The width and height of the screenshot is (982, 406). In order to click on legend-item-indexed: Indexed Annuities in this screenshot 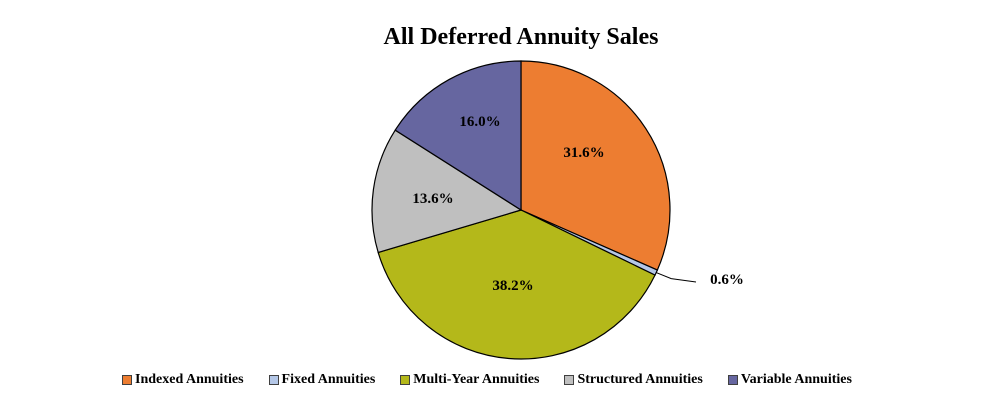, I will do `click(183, 380)`.